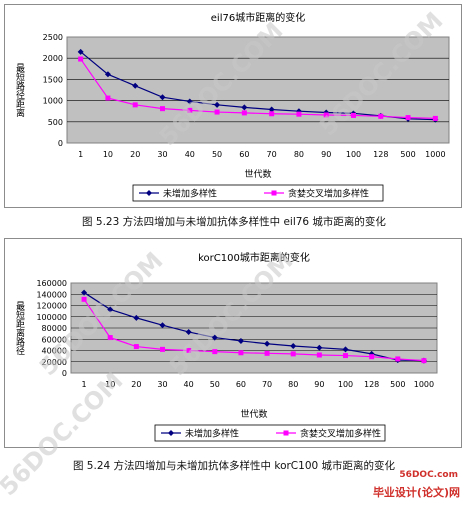 This screenshot has height=506, width=468. I want to click on figure-caption-5-23: 图 5.23 方法四增加与未增加抗体多样性中 eil76 城市距离的变化, so click(234, 222).